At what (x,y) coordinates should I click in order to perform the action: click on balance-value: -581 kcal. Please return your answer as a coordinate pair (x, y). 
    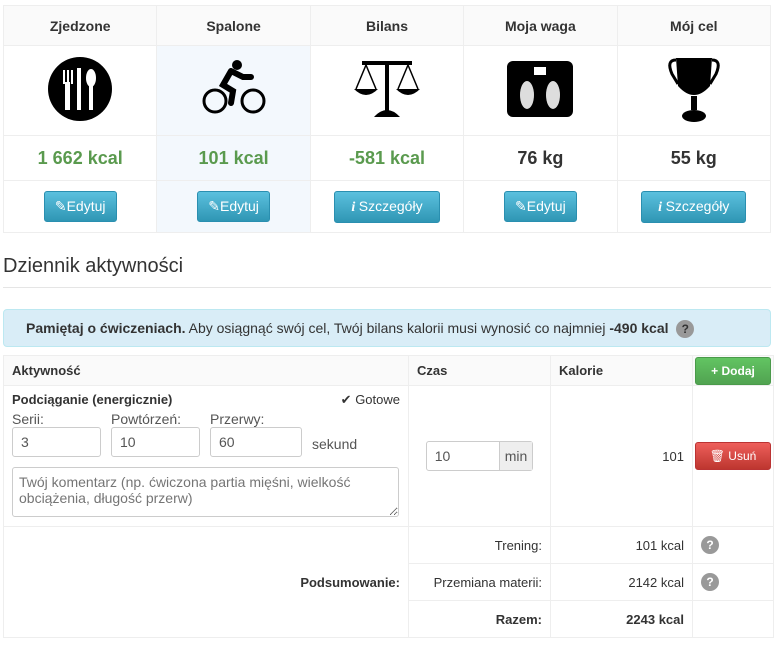
    Looking at the image, I should click on (387, 158).